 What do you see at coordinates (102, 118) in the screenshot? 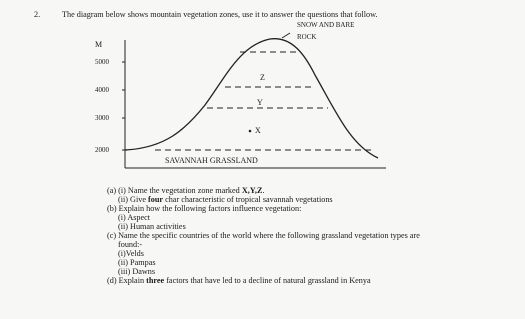
I see `altitude-label: 3000` at bounding box center [102, 118].